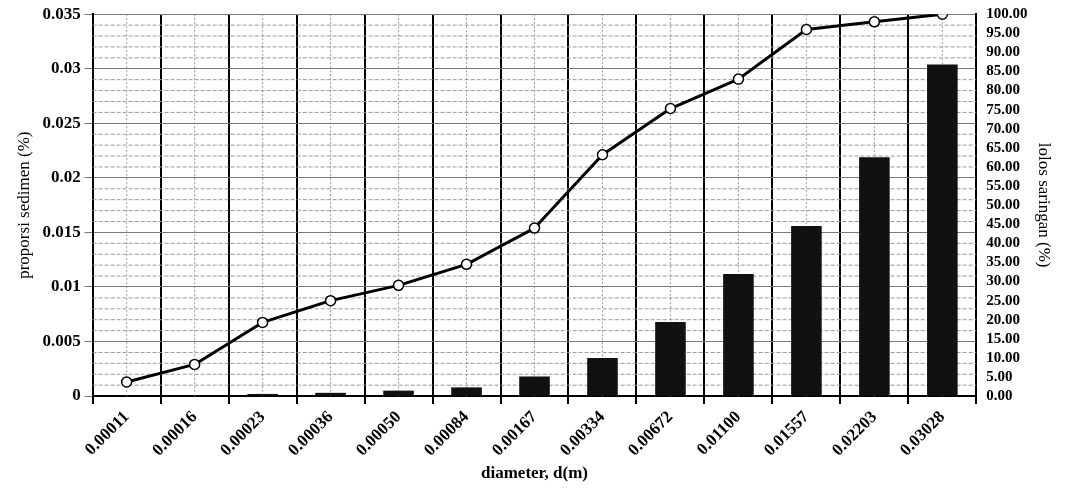 This screenshot has width=1078, height=488. I want to click on y2-tick-label: 70.00, so click(1003, 127).